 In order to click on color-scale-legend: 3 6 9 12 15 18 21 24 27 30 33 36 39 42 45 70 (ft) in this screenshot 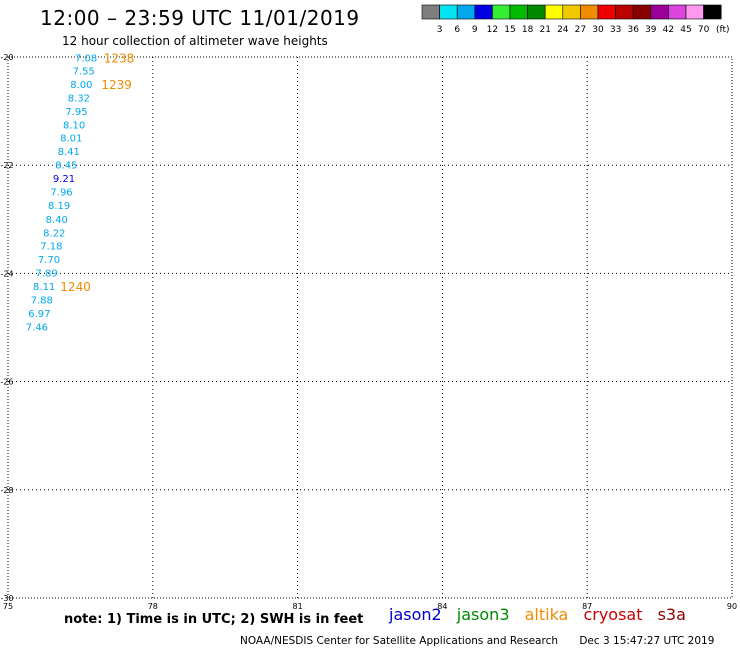, I will do `click(575, 19)`.